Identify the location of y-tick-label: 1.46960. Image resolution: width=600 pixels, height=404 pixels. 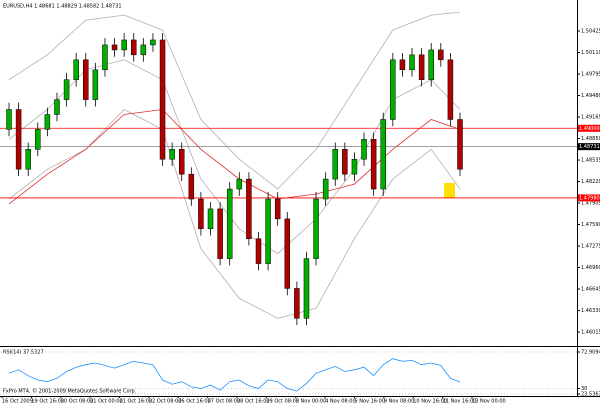
(590, 268).